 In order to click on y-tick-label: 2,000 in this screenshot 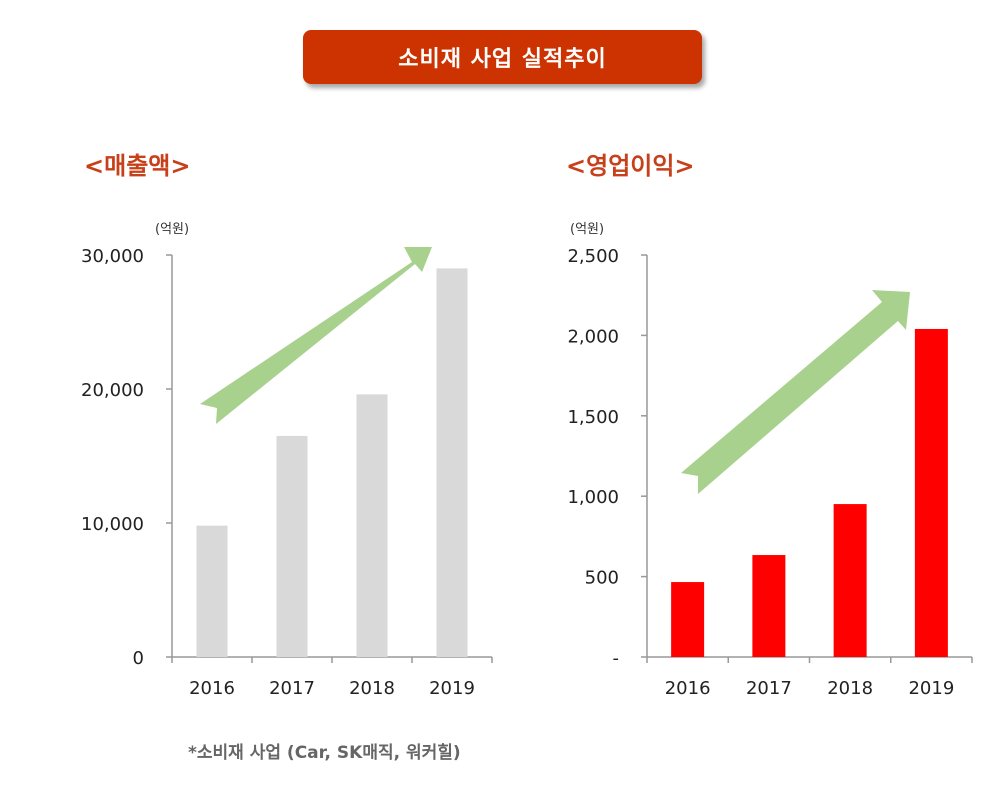, I will do `click(593, 336)`.